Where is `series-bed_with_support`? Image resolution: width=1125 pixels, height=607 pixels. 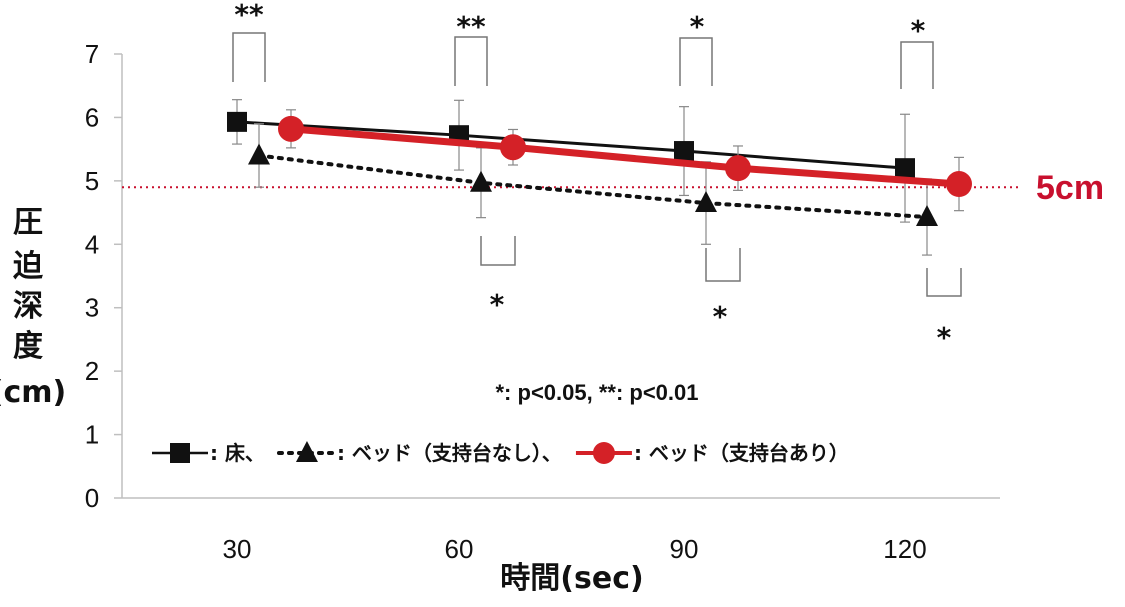
series-bed_with_support is located at coordinates (625, 160).